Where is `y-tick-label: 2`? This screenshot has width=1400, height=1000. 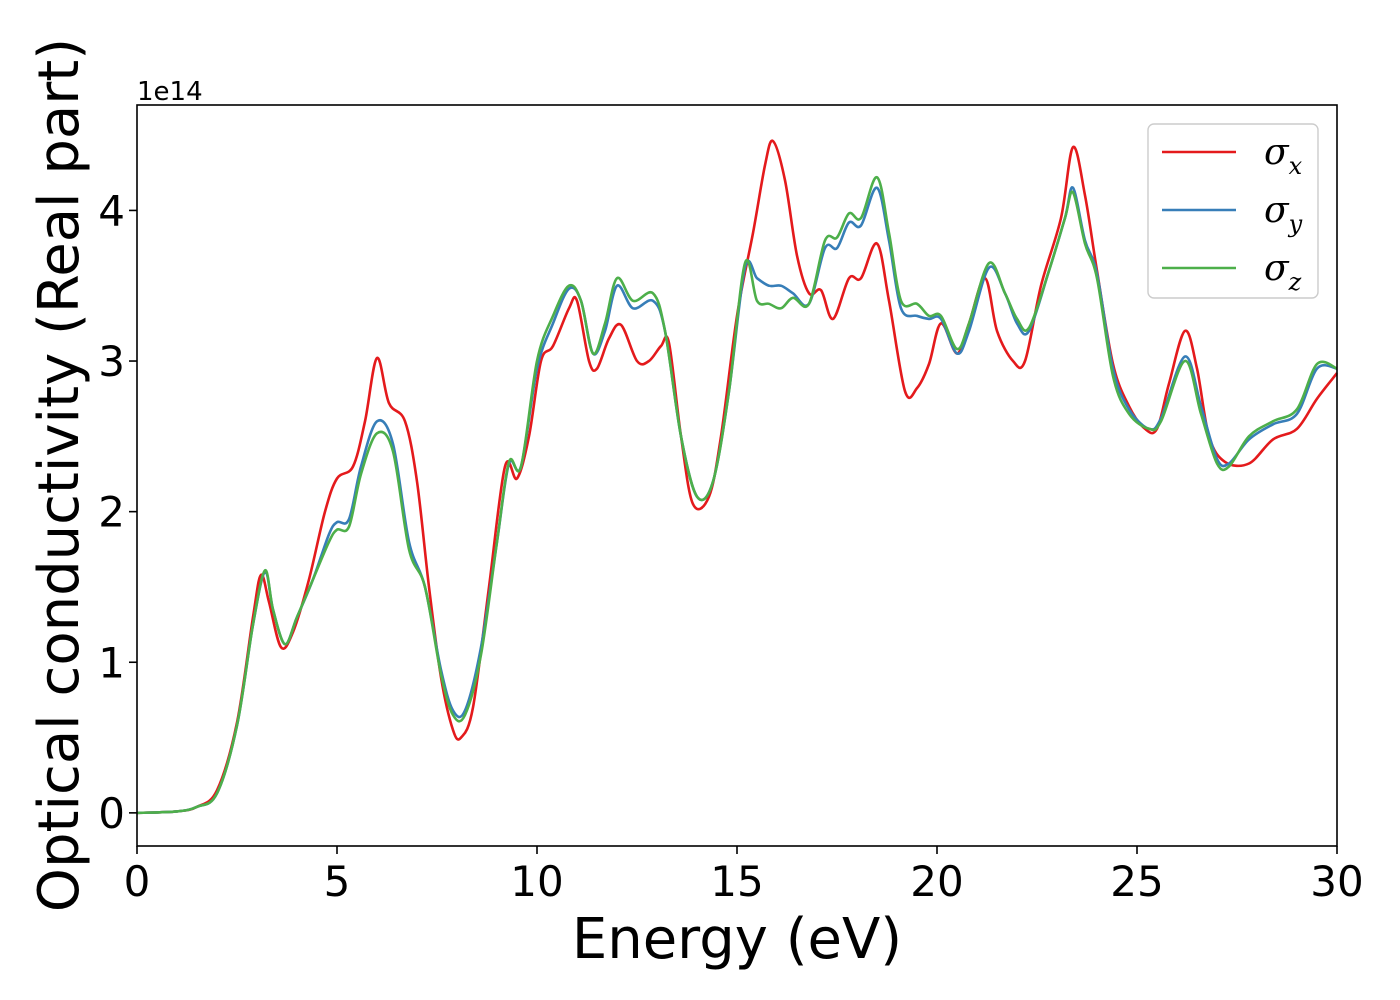 y-tick-label: 2 is located at coordinates (111, 512).